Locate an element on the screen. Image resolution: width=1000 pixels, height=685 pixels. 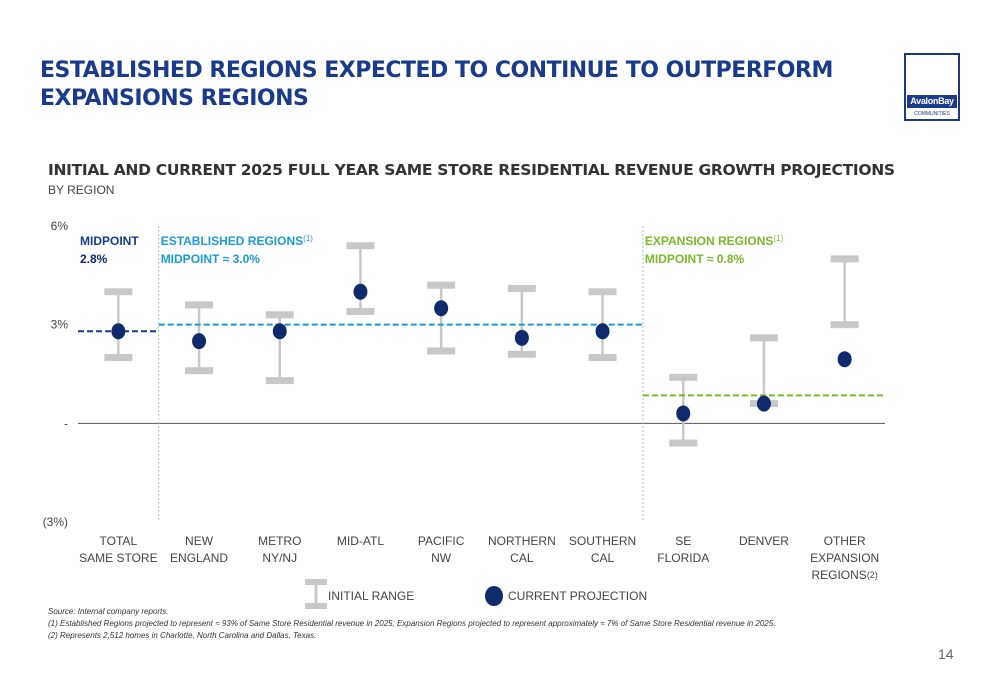
legend-label-range: INITIAL RANGE is located at coordinates (371, 596).